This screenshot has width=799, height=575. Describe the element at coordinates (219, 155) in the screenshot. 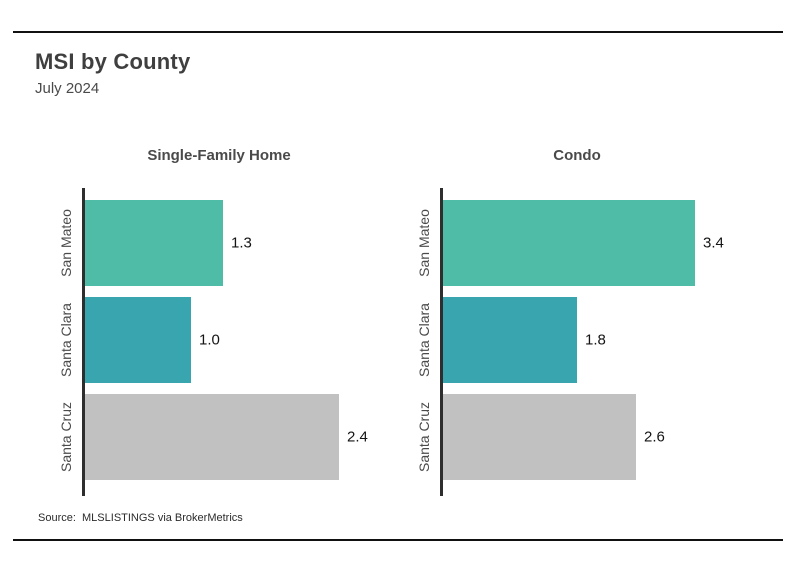

I see `chart-title-single-family-home: Single-Family Home` at that location.